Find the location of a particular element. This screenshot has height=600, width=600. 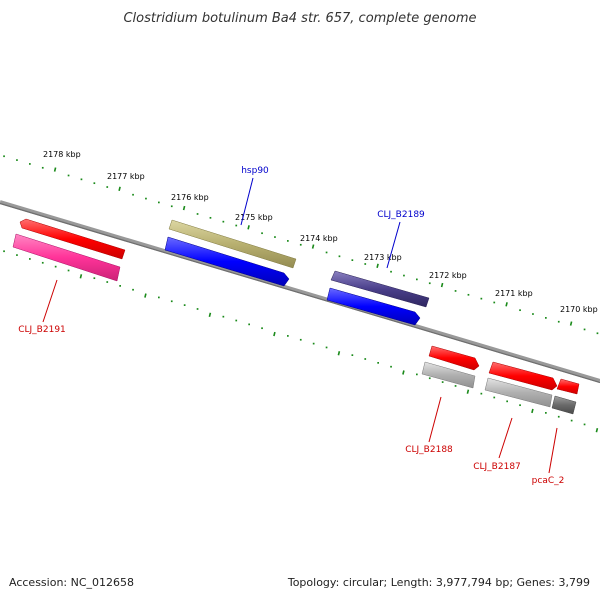

gene-feature-clj-b2187-forward is located at coordinates (523, 376).